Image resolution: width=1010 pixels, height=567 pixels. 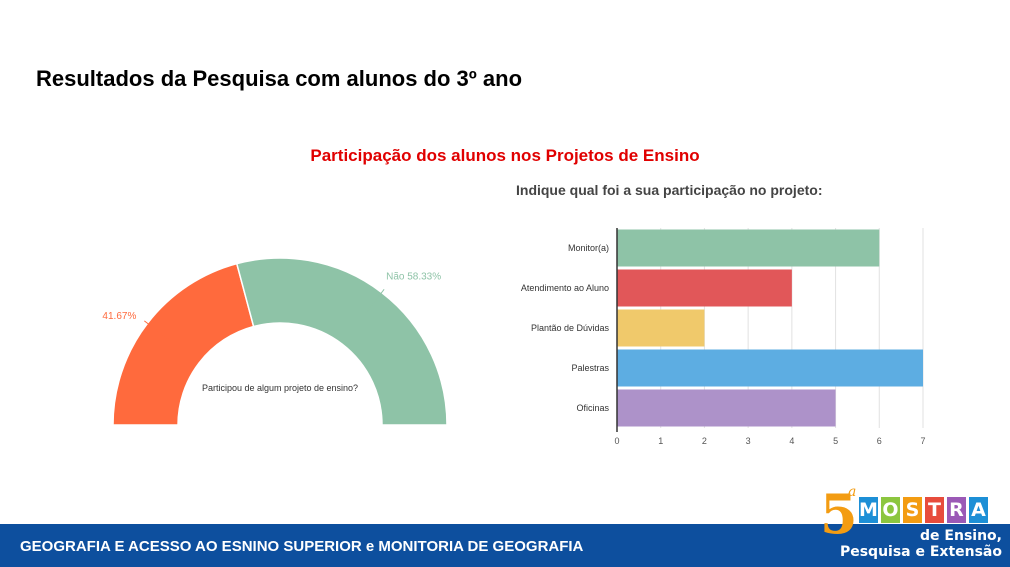 What do you see at coordinates (570, 328) in the screenshot?
I see `y-category-label: Plantão de Dúvidas` at bounding box center [570, 328].